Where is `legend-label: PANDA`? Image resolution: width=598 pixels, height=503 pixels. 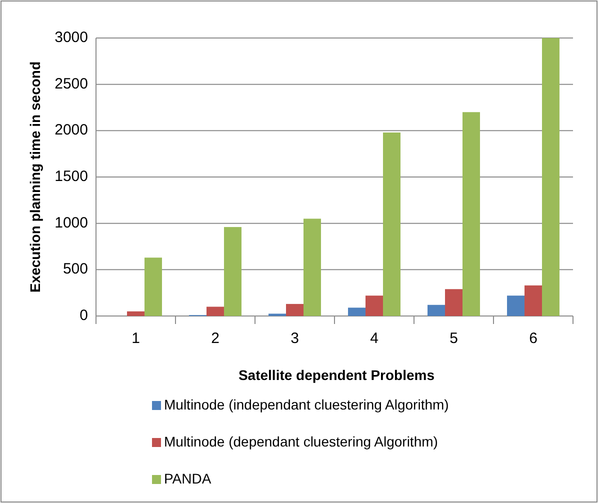
legend-label: PANDA is located at coordinates (188, 478).